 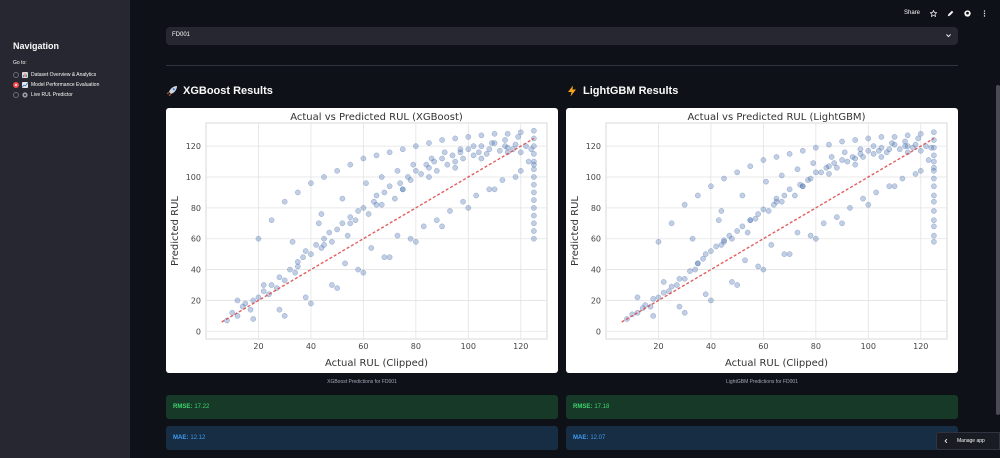 I want to click on rmse-label: RMSE:, so click(x=183, y=407).